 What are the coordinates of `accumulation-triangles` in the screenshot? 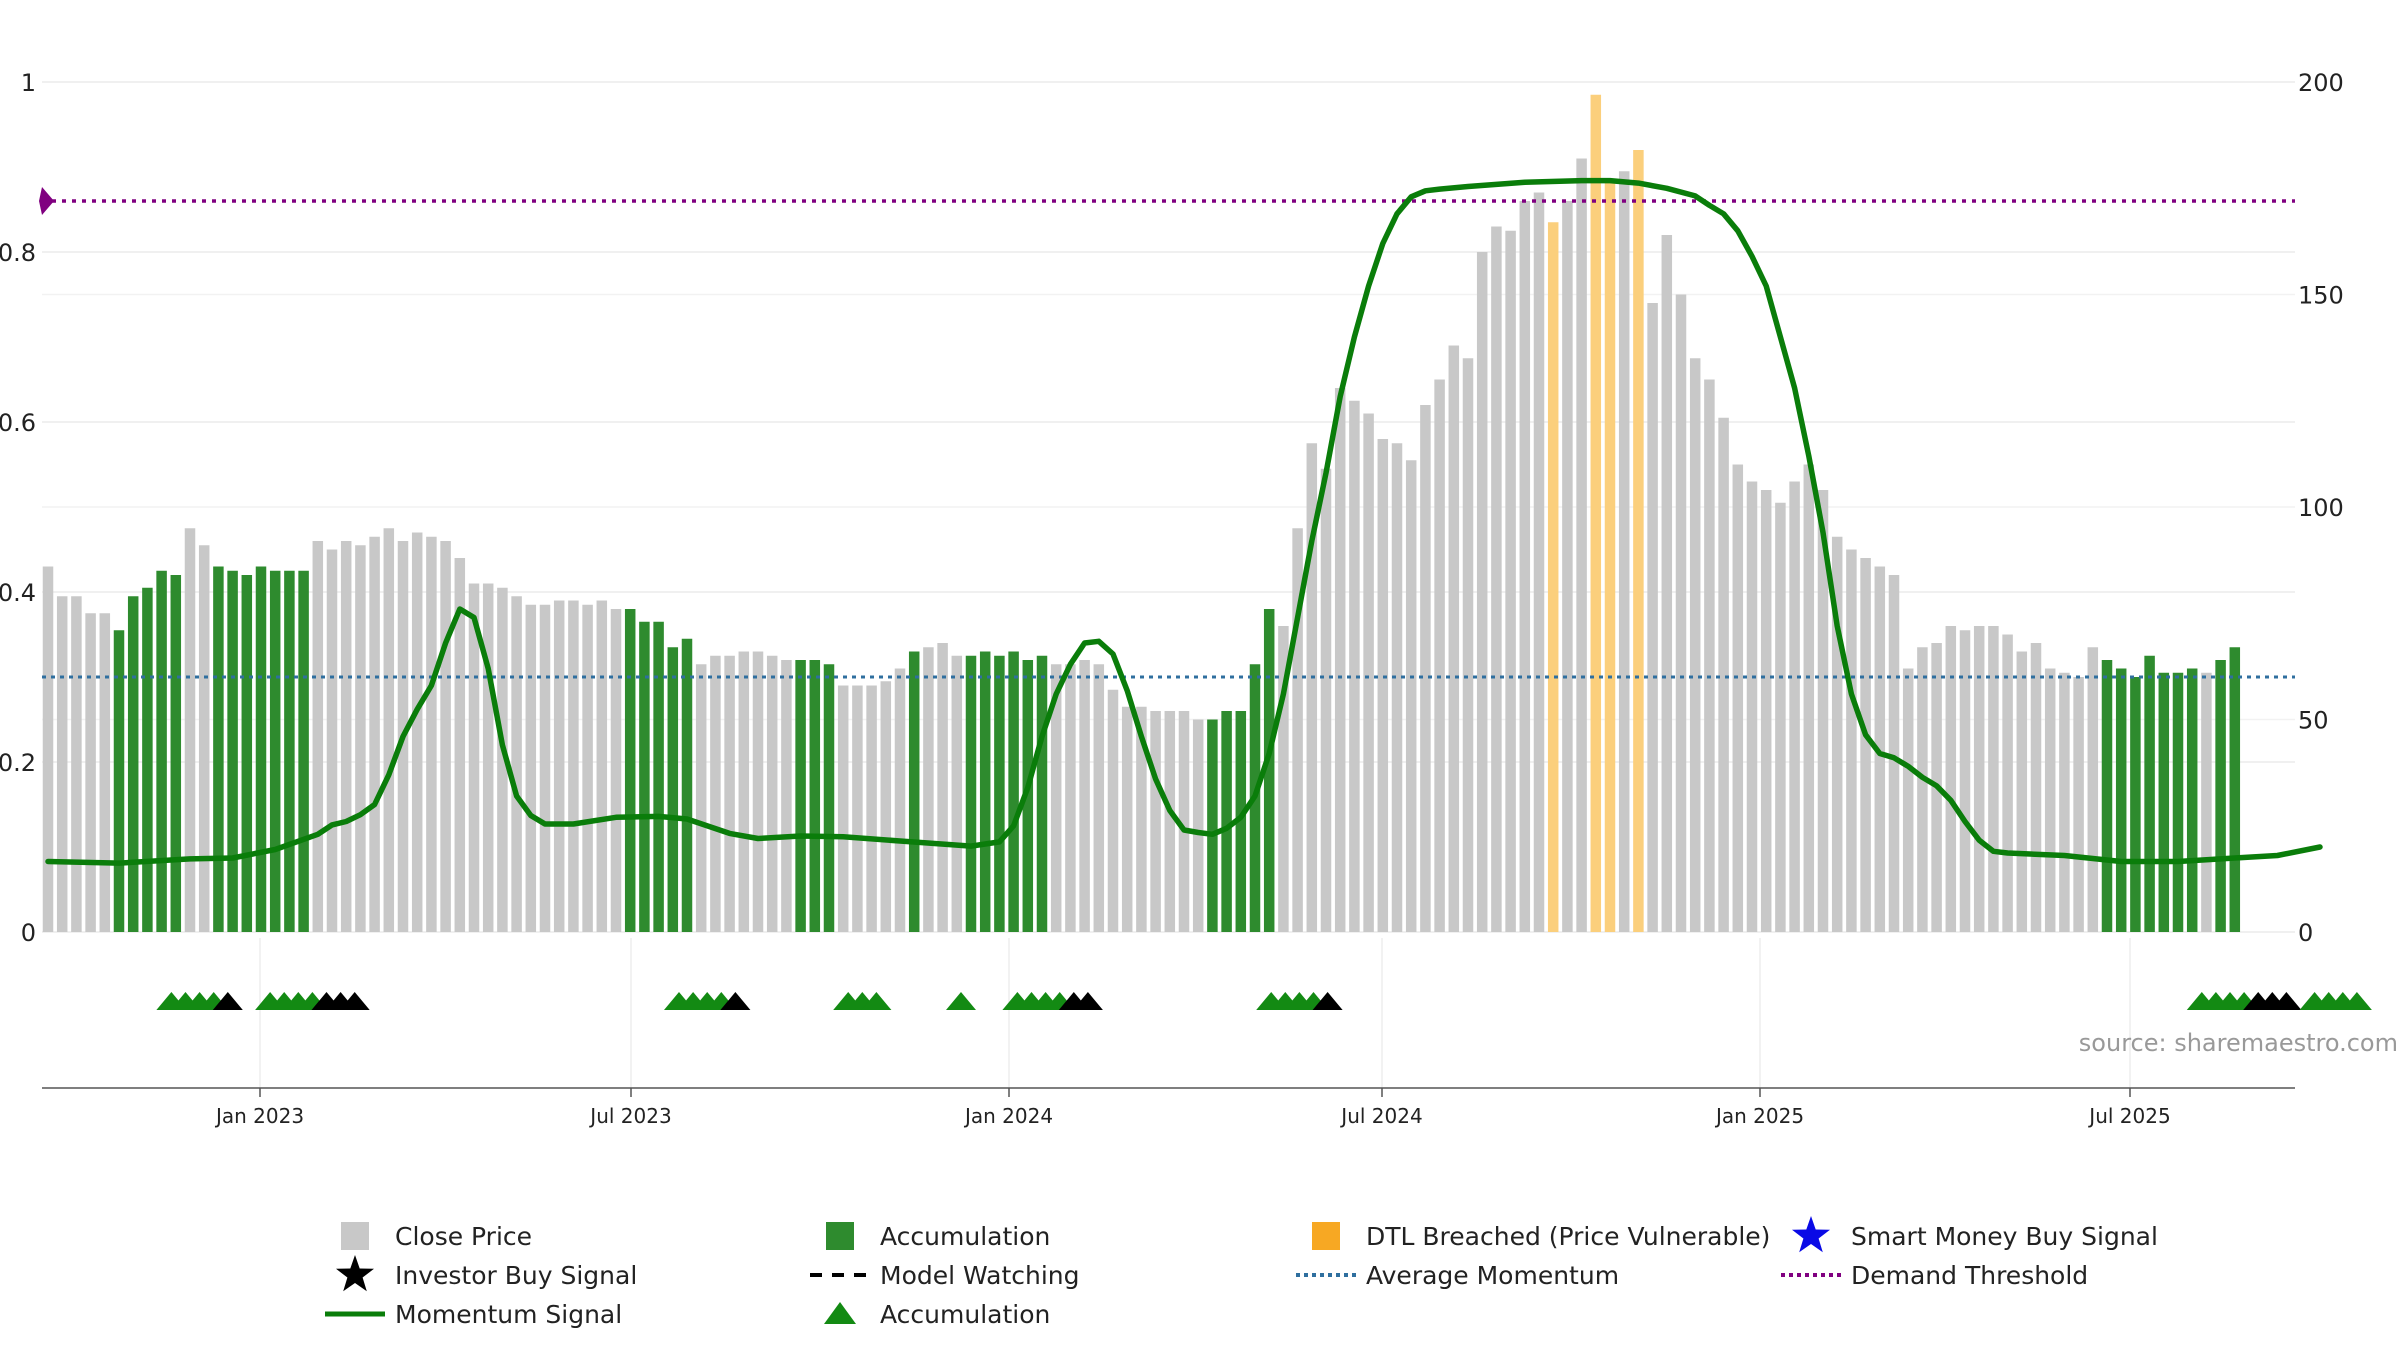 It's located at (1264, 1001).